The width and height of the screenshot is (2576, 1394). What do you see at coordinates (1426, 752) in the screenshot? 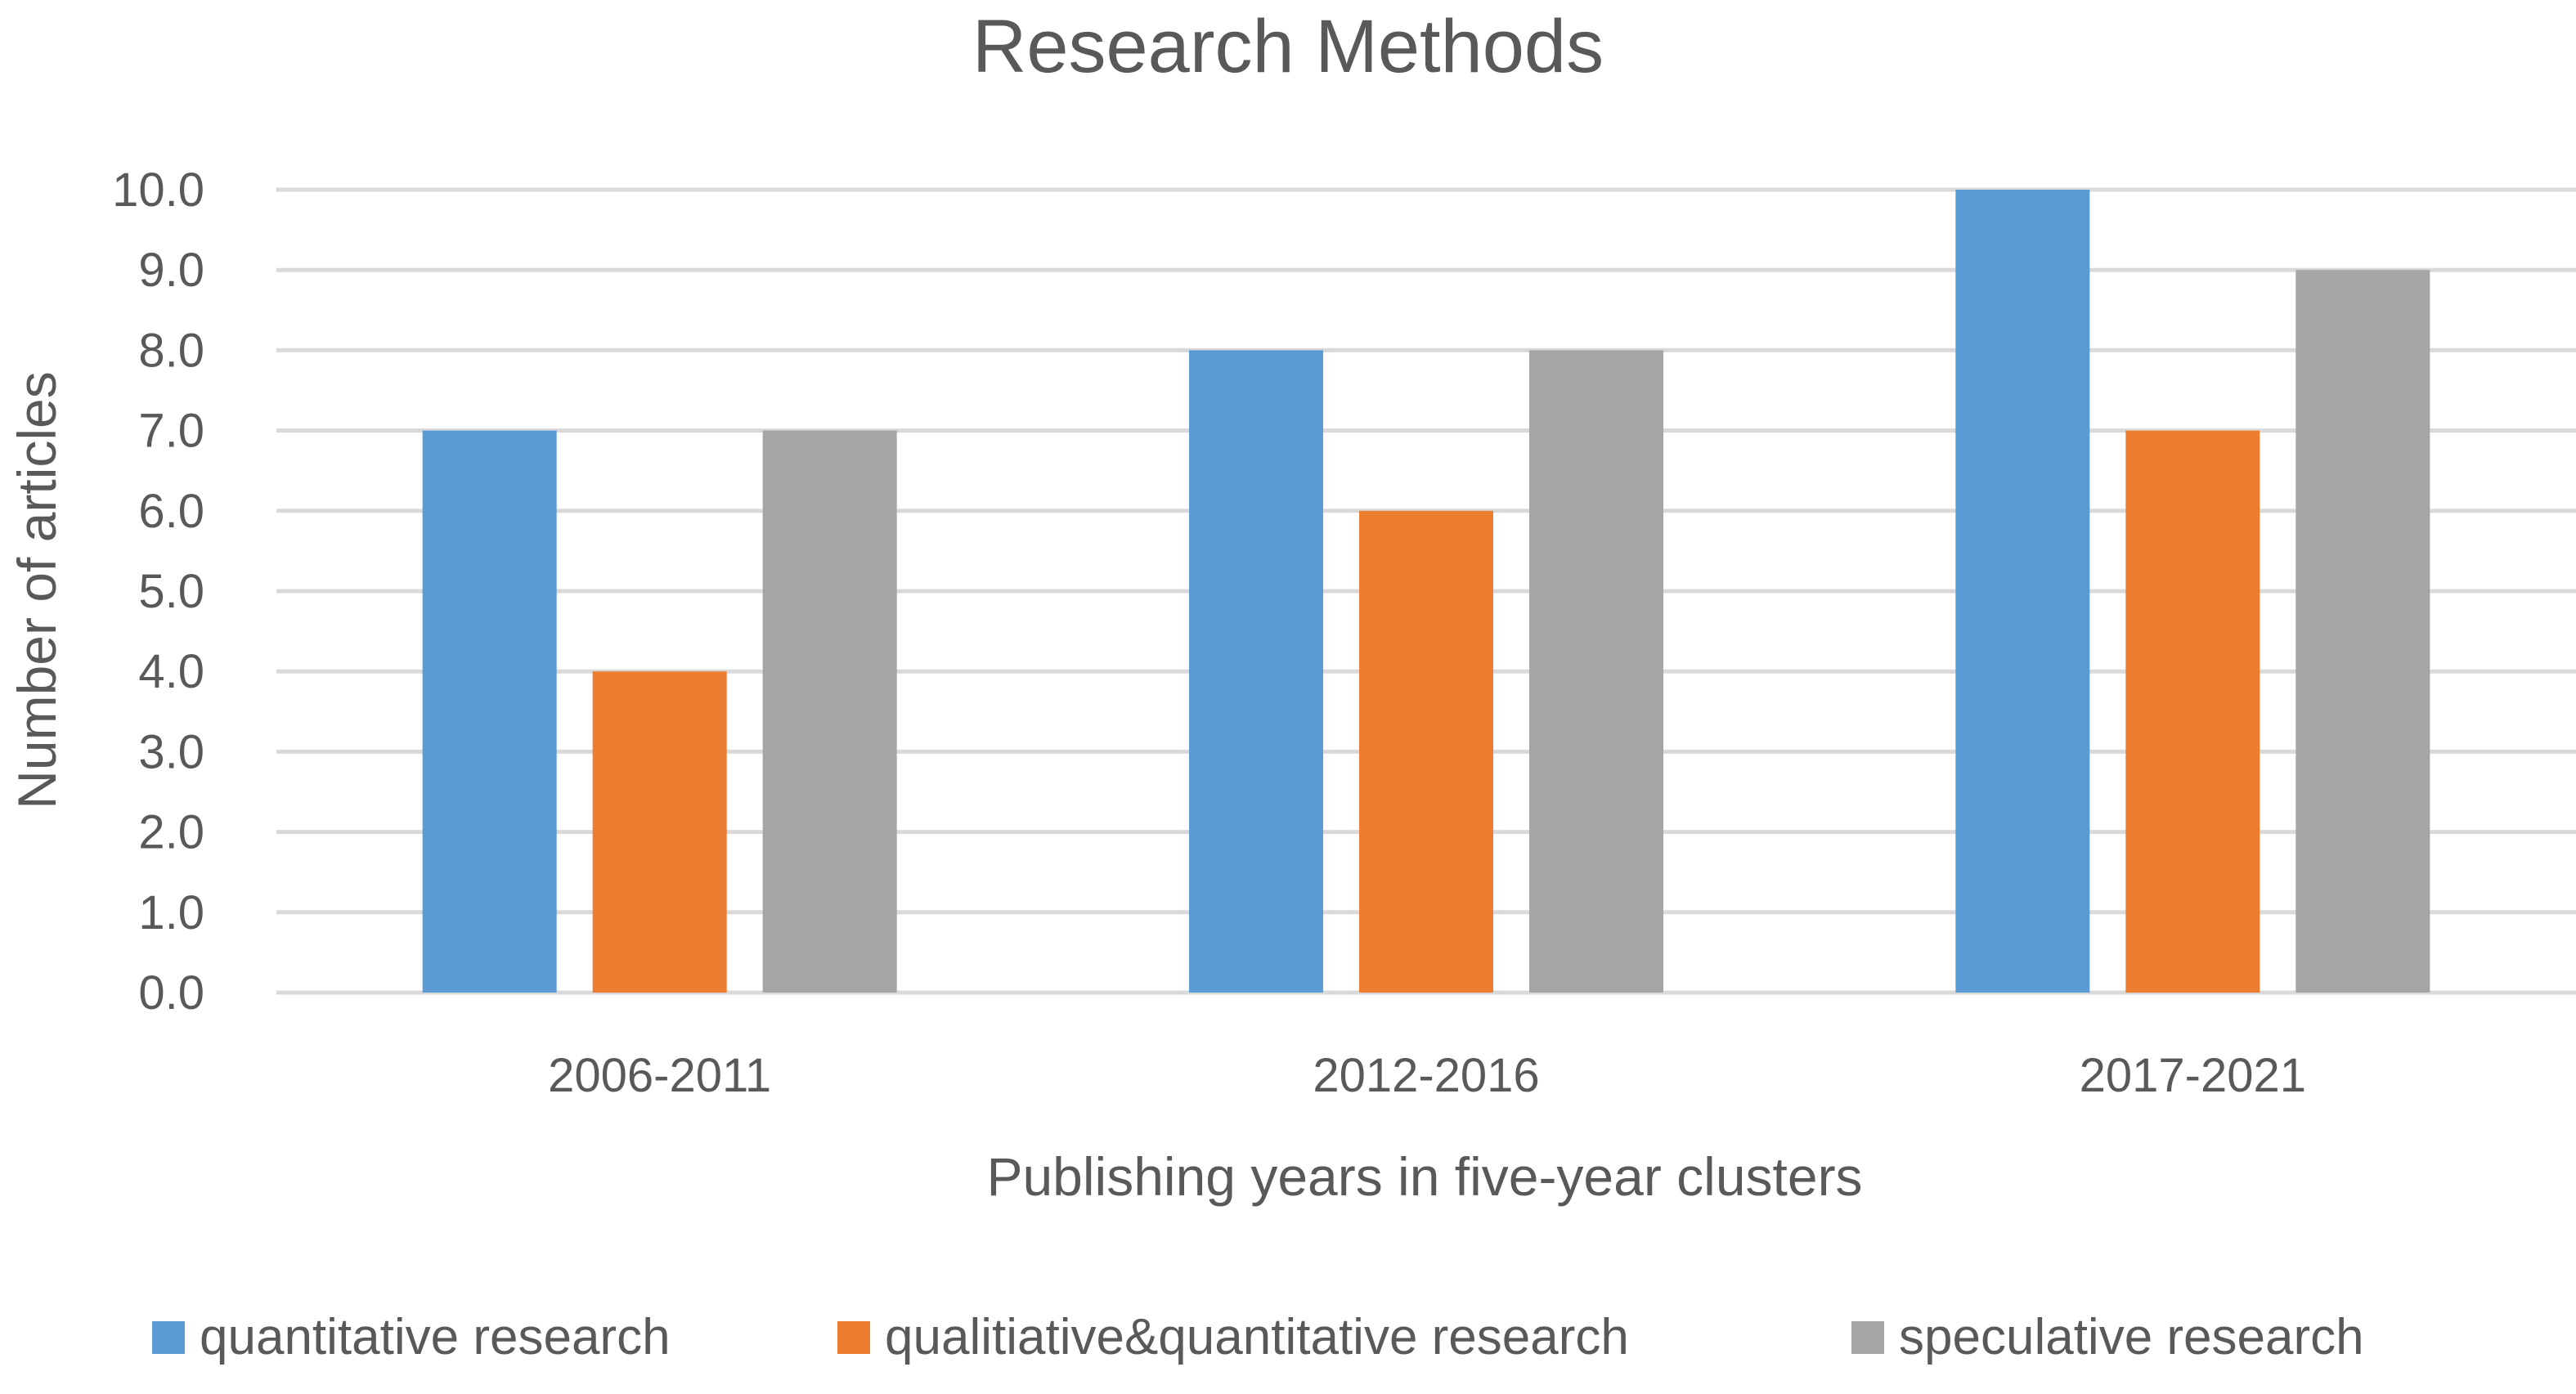
I see `bar-2-2012-2016` at bounding box center [1426, 752].